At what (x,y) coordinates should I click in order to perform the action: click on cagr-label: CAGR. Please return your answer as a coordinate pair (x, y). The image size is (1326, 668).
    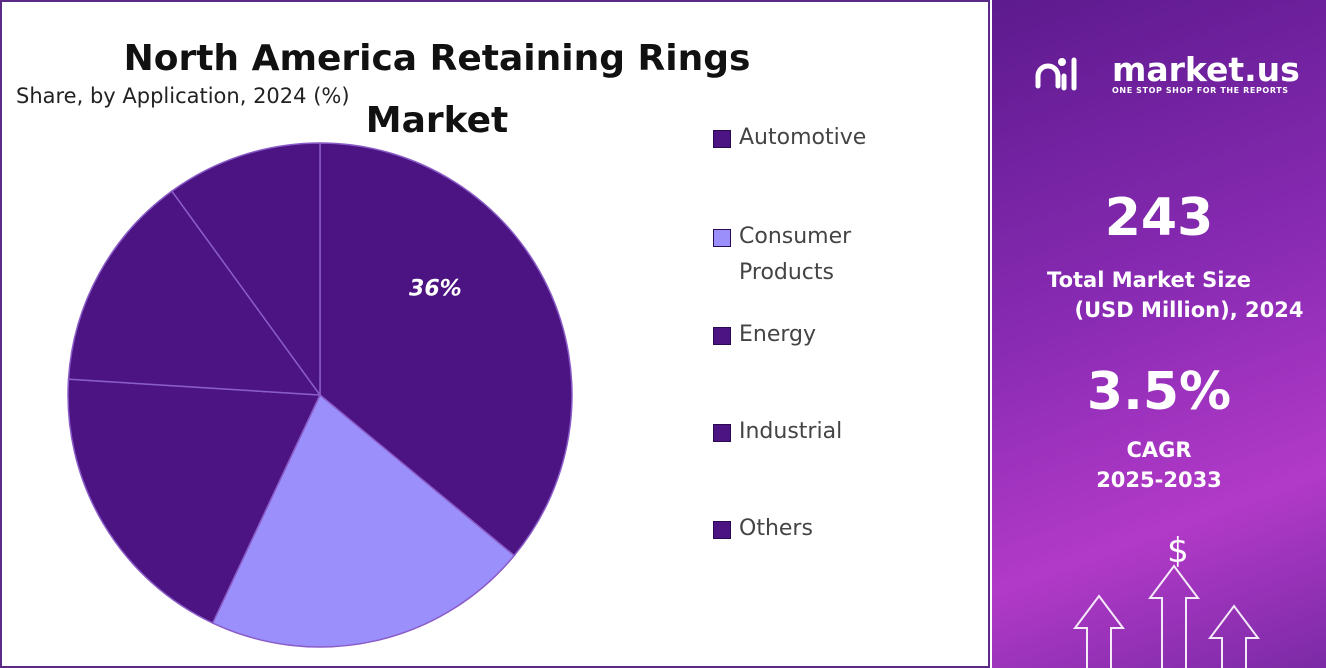
    Looking at the image, I should click on (1159, 450).